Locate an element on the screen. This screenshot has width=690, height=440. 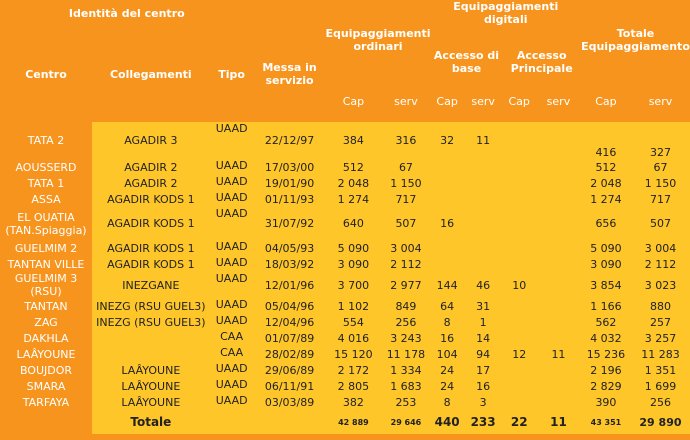
cell-oserv: 2 977 is located at coordinates (406, 285).